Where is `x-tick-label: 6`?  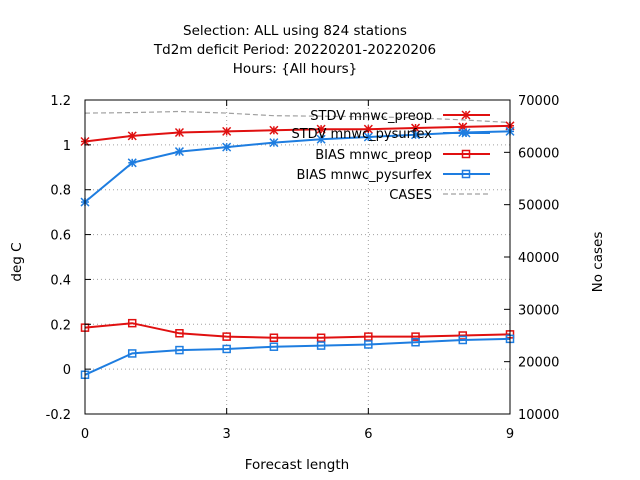 x-tick-label: 6 is located at coordinates (368, 434).